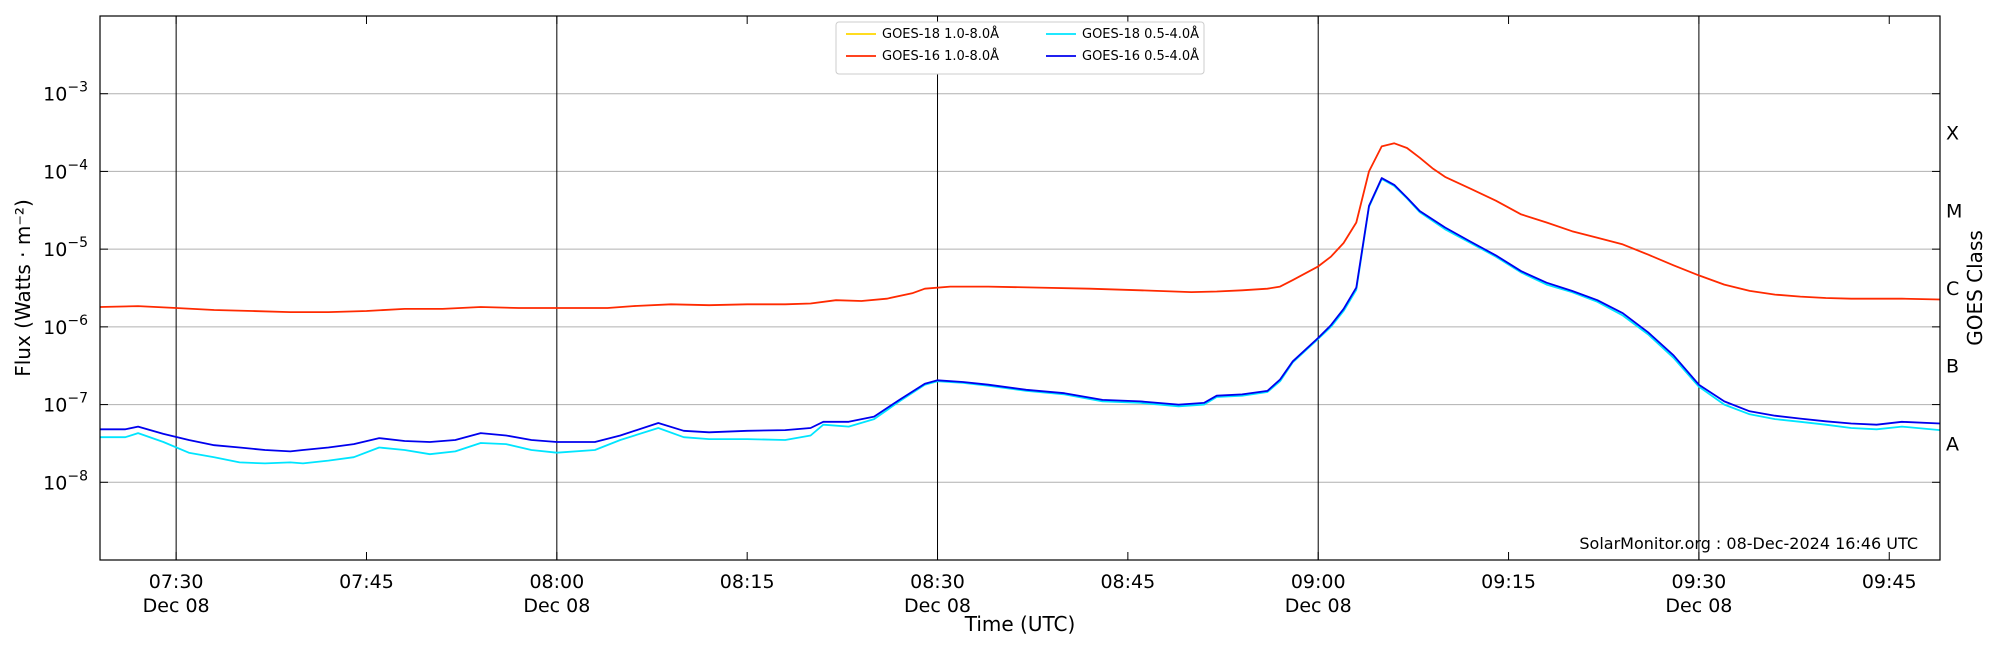 The width and height of the screenshot is (2000, 650). Describe the element at coordinates (65, 481) in the screenshot. I see `y-tick-label: 10⁻⁸` at that location.